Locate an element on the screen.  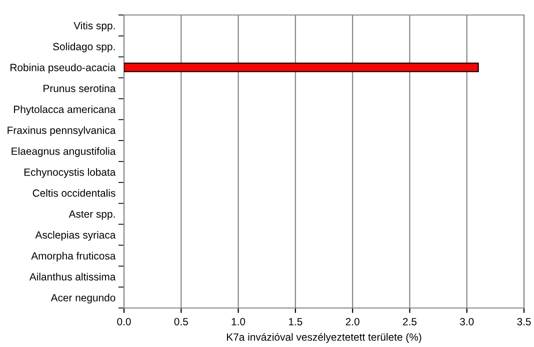
y-tick-label: Fraxinus pennsylvanica is located at coordinates (62, 131).